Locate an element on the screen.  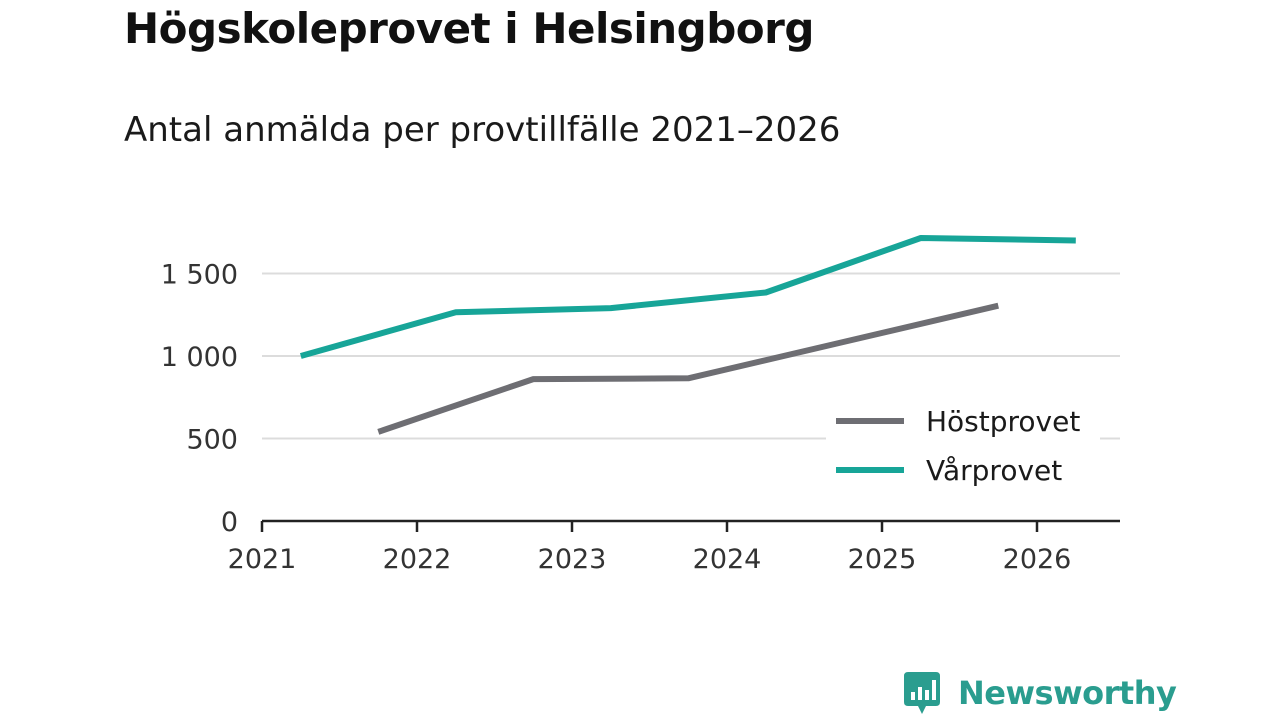
legend-label: Höstprovet is located at coordinates (1003, 421).